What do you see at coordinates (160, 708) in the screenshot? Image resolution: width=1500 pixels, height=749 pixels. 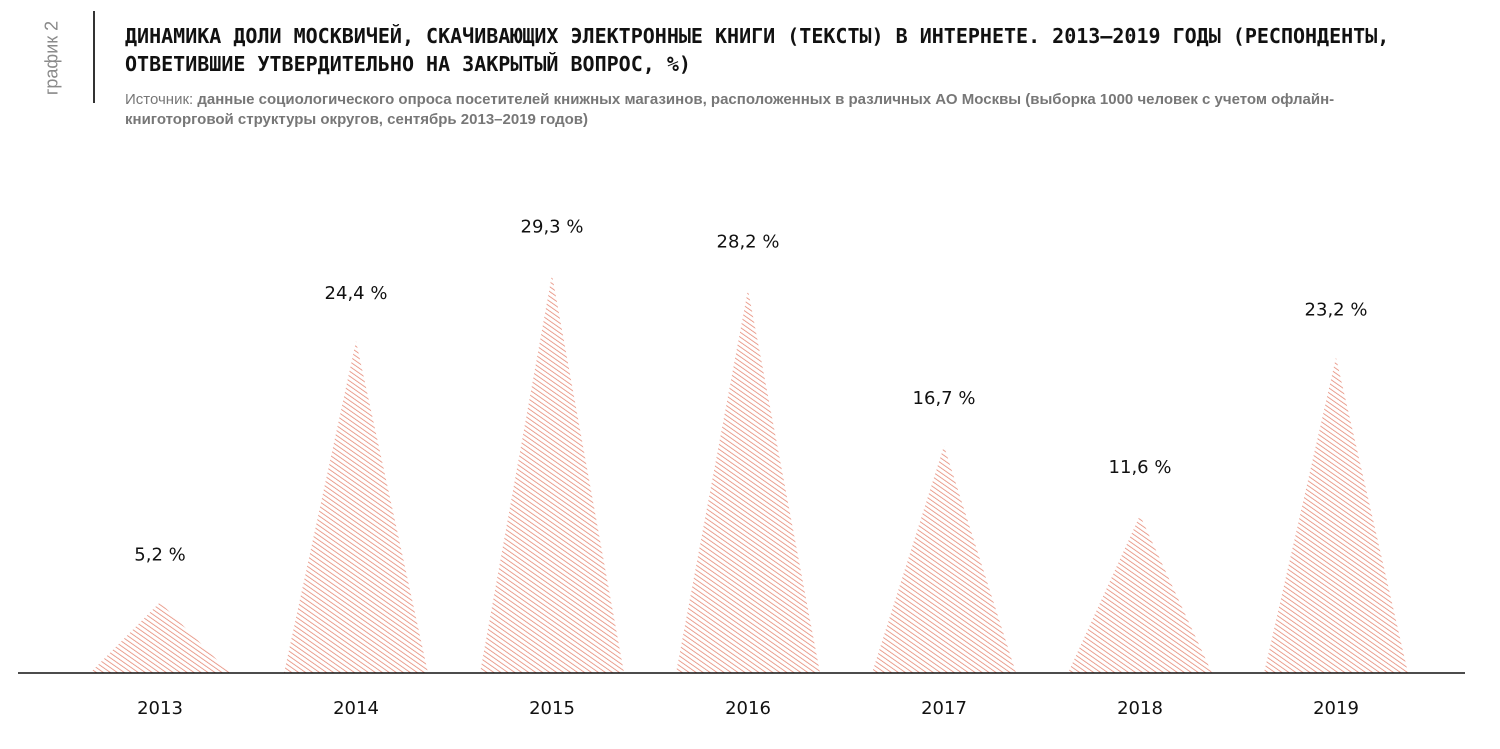 I see `x-tick-label-2013: 2013` at bounding box center [160, 708].